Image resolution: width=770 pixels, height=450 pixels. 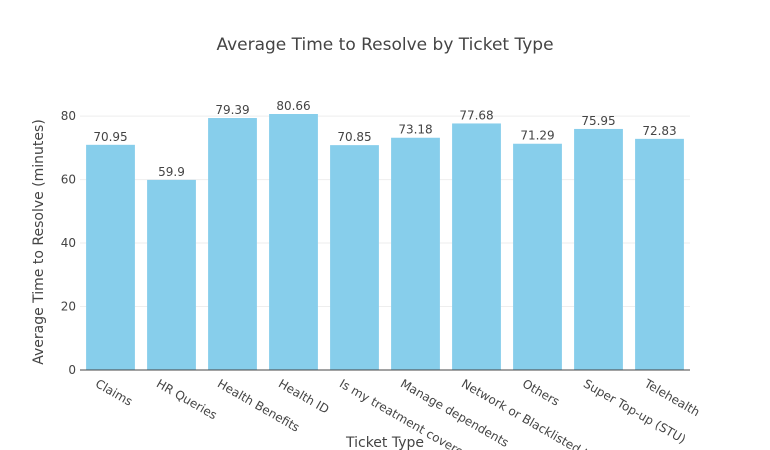 I want to click on bar-value-label: 73.18, so click(x=415, y=130).